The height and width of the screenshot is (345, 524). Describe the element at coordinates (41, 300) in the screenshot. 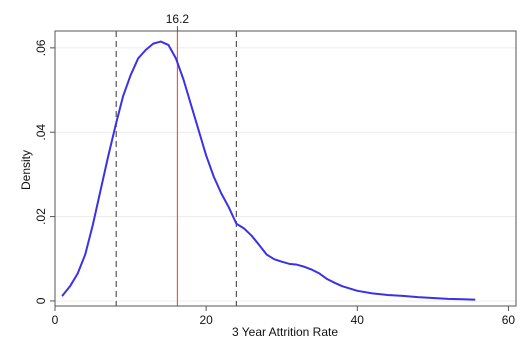

I see `y-tick-label: 0` at that location.